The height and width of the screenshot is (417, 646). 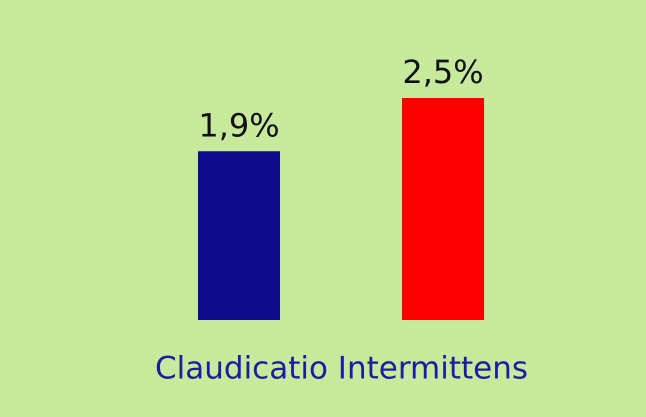 What do you see at coordinates (239, 125) in the screenshot?
I see `data-label: 1,9%` at bounding box center [239, 125].